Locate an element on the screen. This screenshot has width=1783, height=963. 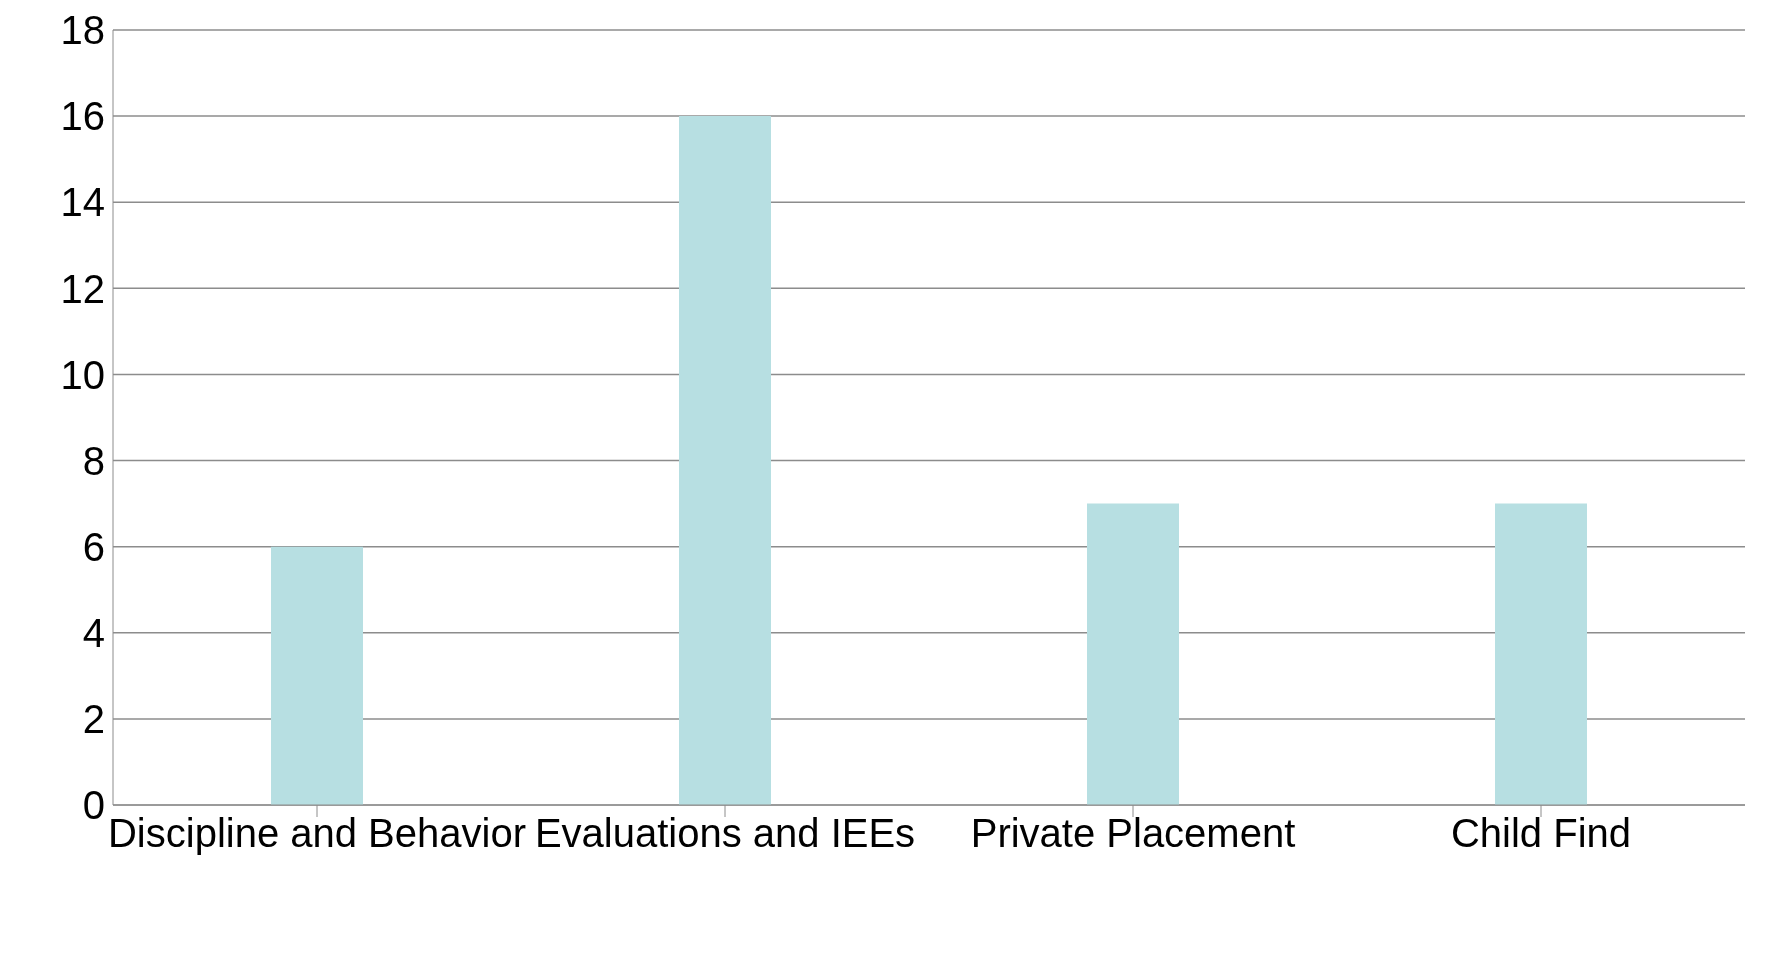
y-tick-label: 10 is located at coordinates (82, 374).